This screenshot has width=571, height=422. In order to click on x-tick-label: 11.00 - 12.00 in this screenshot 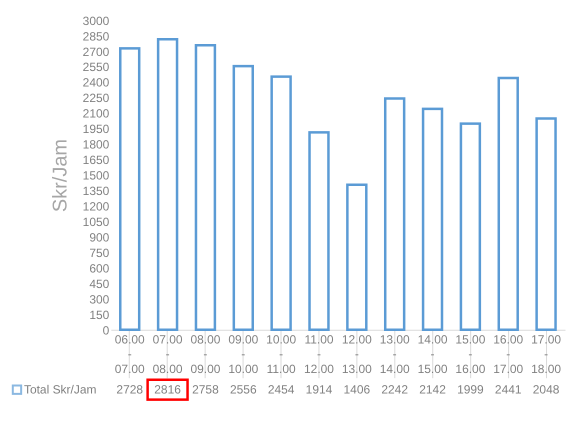, I will do `click(319, 354)`.